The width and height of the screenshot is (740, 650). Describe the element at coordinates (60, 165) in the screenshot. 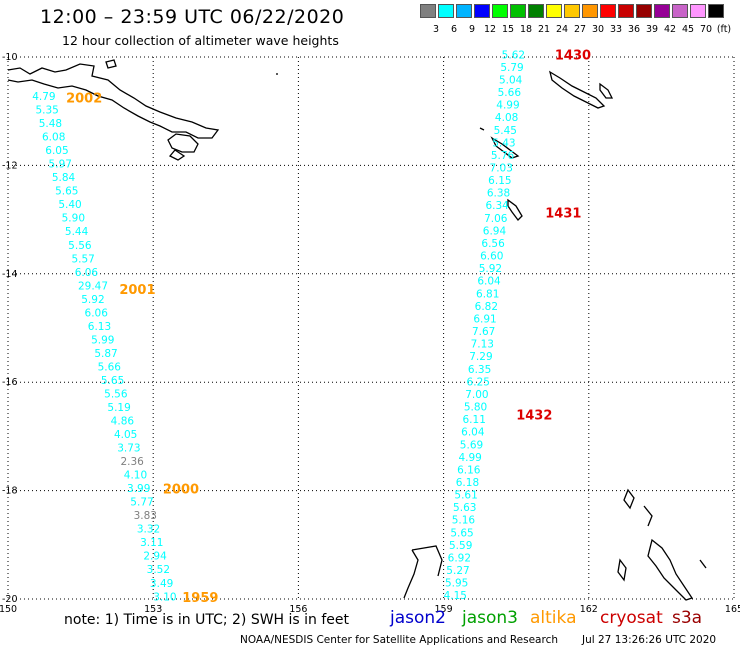

I see `wave-height-value: 5.97` at that location.